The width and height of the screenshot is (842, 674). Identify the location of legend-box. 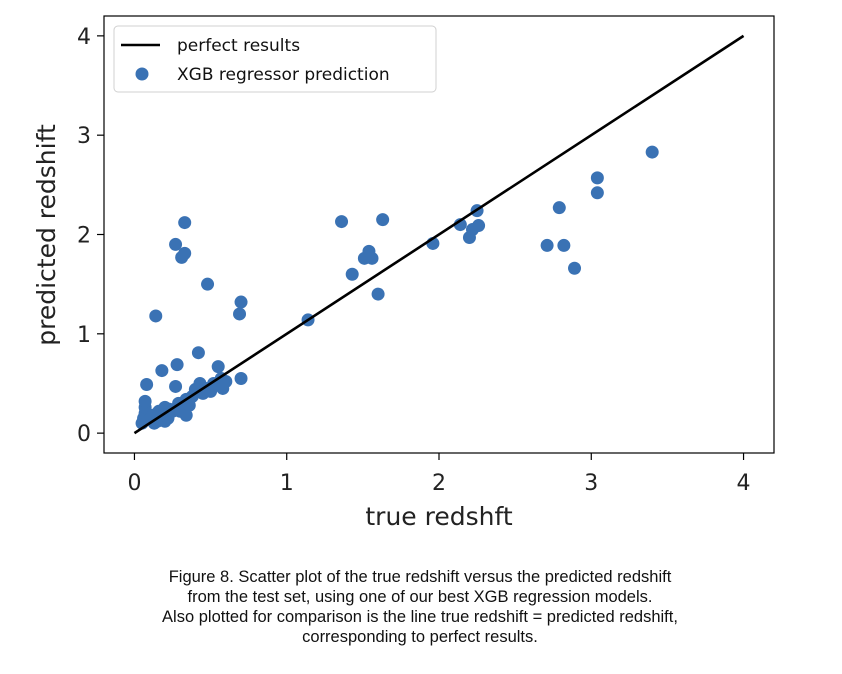
(275, 59).